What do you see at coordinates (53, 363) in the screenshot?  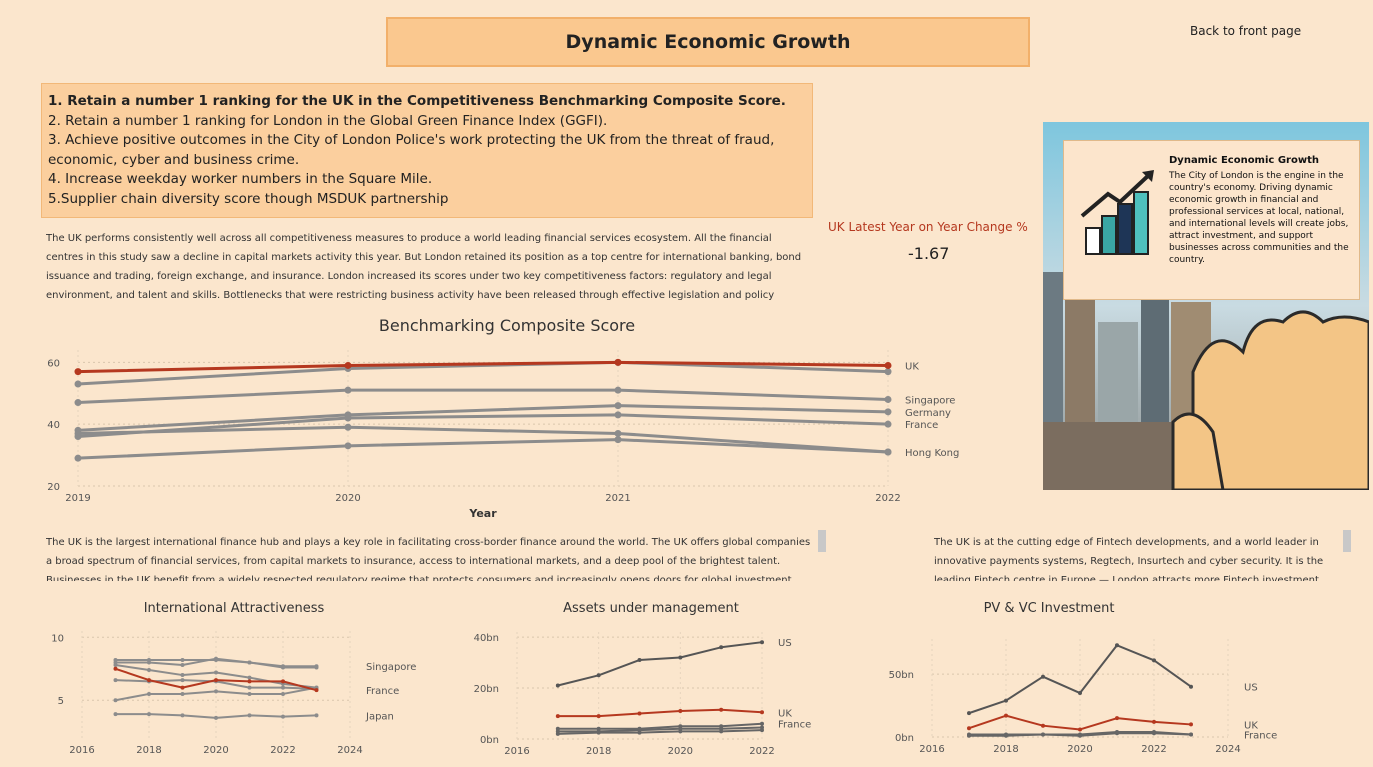 I see `y-tick-label: 60` at bounding box center [53, 363].